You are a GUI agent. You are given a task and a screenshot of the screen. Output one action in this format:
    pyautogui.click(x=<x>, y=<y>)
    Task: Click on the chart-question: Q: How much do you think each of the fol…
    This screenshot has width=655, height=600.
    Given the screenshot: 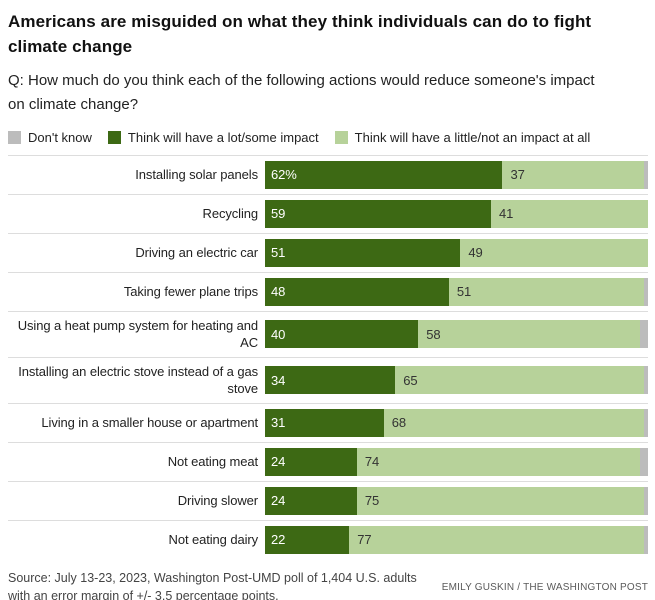 What is the action you would take?
    pyautogui.click(x=301, y=92)
    